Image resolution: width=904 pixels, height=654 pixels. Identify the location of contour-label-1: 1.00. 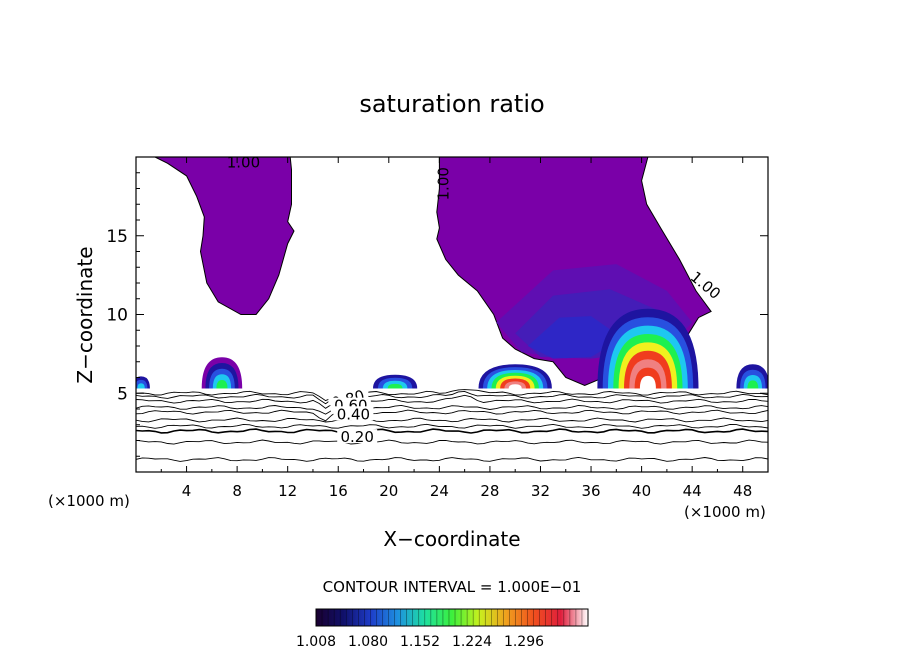
(443, 183).